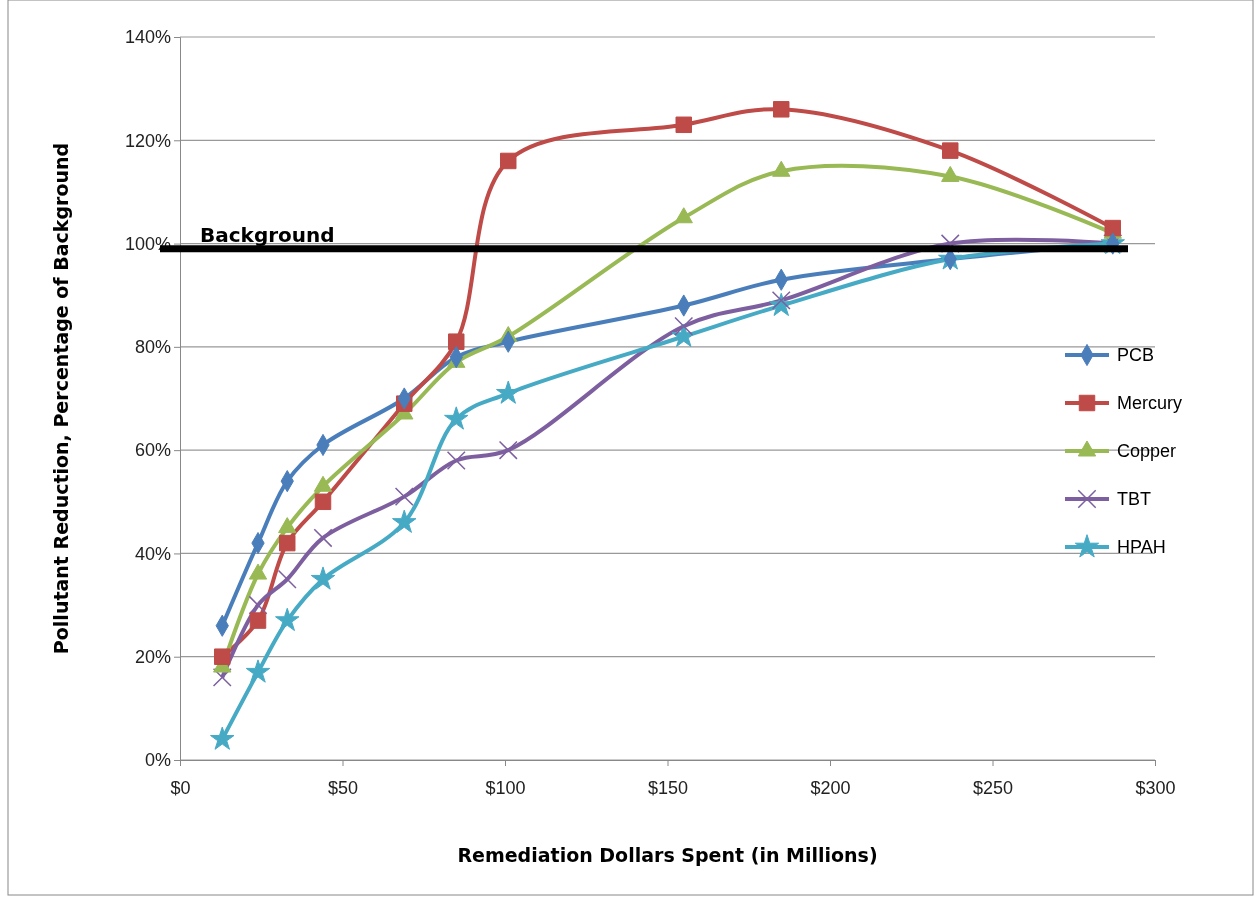 This screenshot has width=1255, height=897. Describe the element at coordinates (61, 398) in the screenshot. I see `y-axis-title: Pollutant Reduction, Percentage of Background` at that location.